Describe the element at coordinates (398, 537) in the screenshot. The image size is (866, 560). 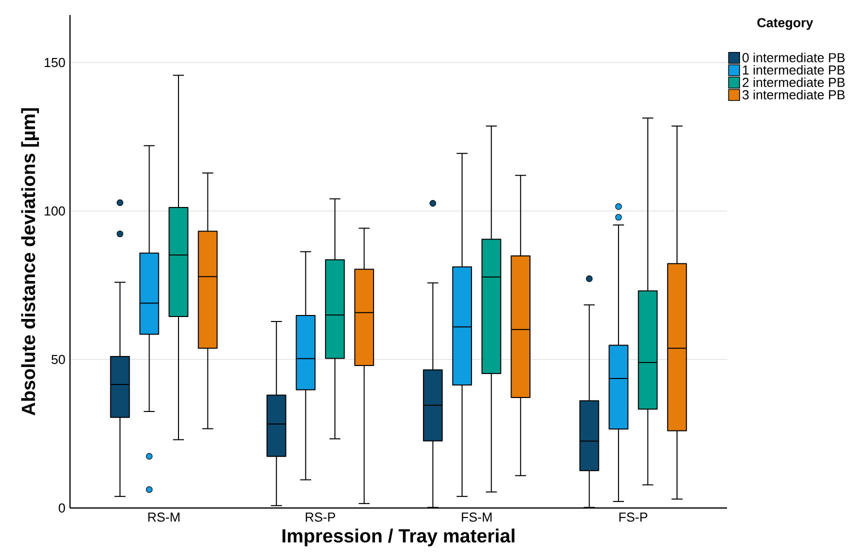
I see `x-axis-title: Impression / Tray material` at that location.